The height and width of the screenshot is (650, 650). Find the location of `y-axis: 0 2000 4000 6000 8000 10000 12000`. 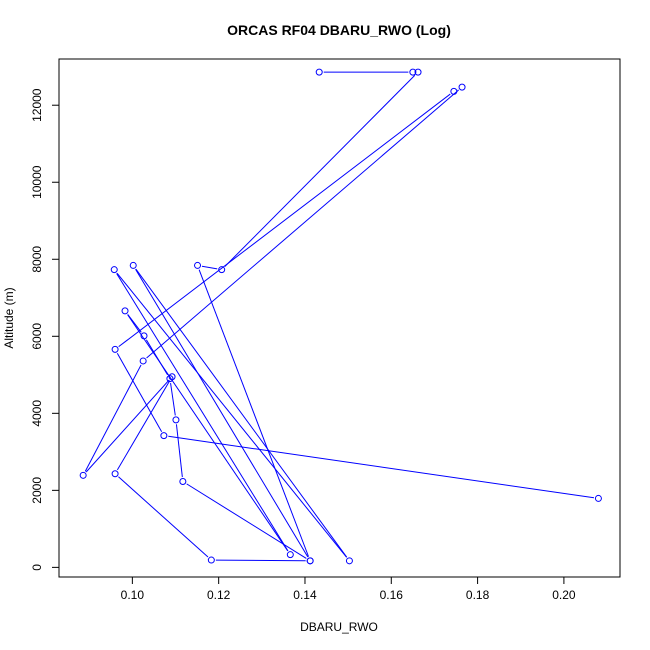

y-axis: 0 2000 4000 6000 8000 10000 12000 is located at coordinates (45, 329).